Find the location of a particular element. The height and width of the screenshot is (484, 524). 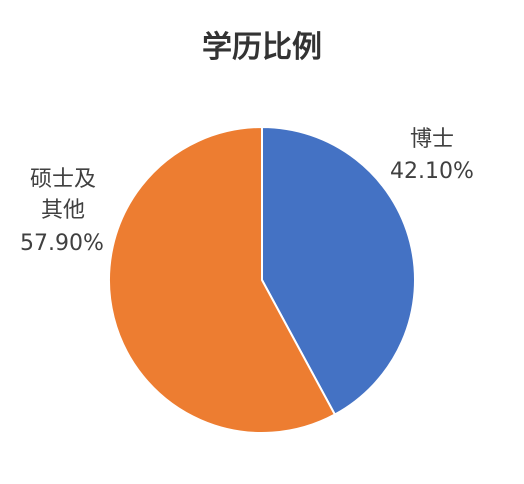

slice-value-label: 57.90% is located at coordinates (62, 243).